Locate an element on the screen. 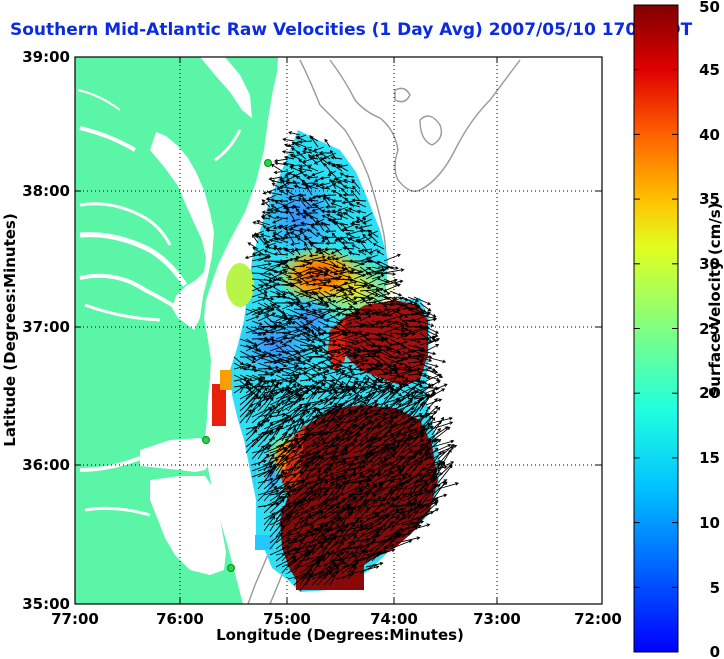 This screenshot has width=724, height=659. albemarle-sound is located at coordinates (176, 455).